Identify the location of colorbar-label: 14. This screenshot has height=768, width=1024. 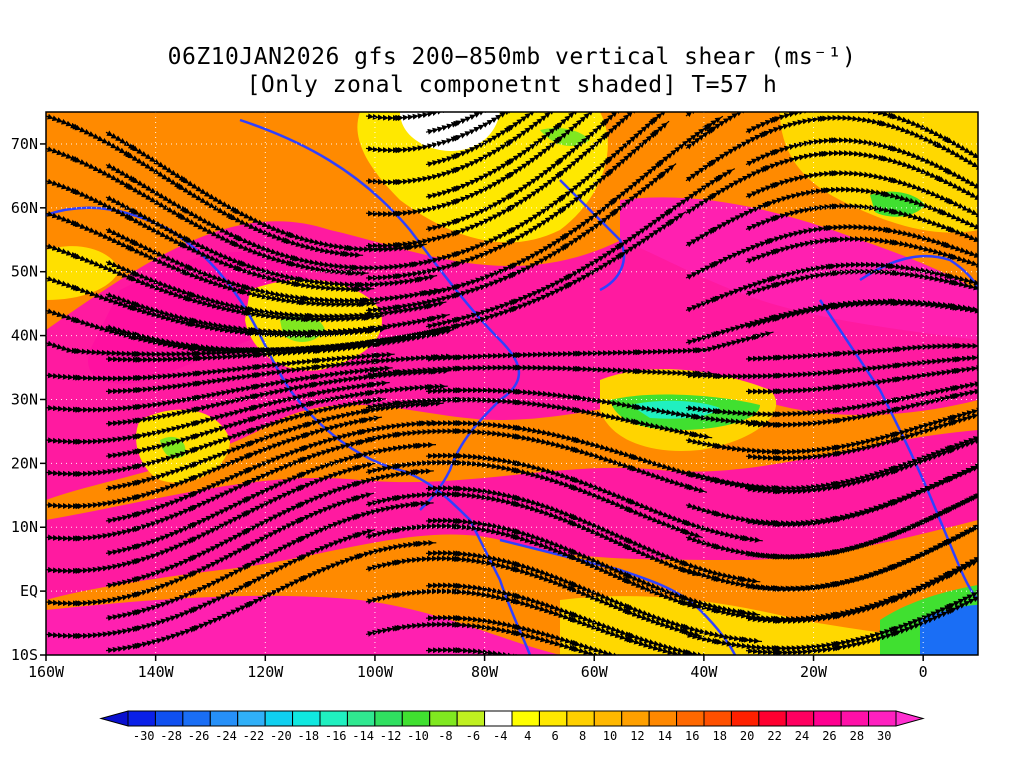
(665, 736).